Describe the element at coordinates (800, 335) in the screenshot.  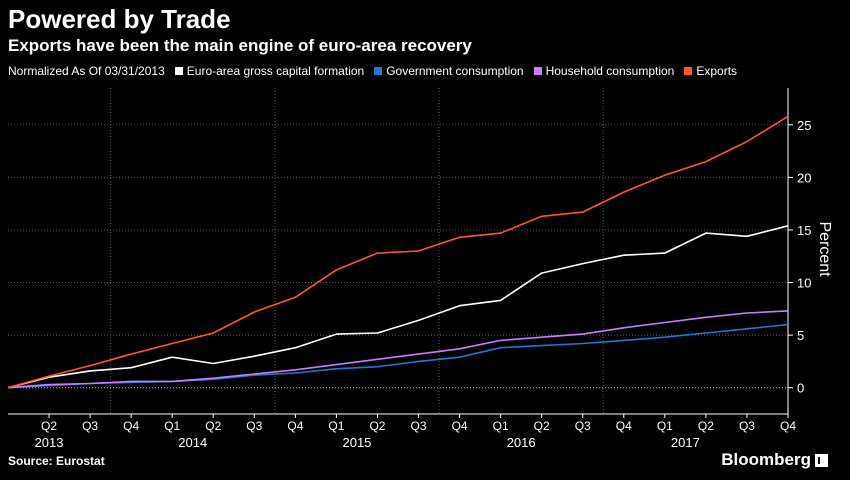
I see `y-tick-label: 5` at that location.